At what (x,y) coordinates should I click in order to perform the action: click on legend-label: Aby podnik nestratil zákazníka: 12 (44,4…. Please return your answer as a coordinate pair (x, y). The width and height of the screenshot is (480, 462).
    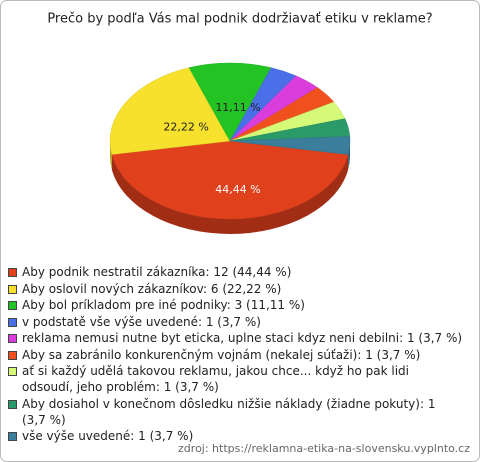
    Looking at the image, I should click on (157, 272).